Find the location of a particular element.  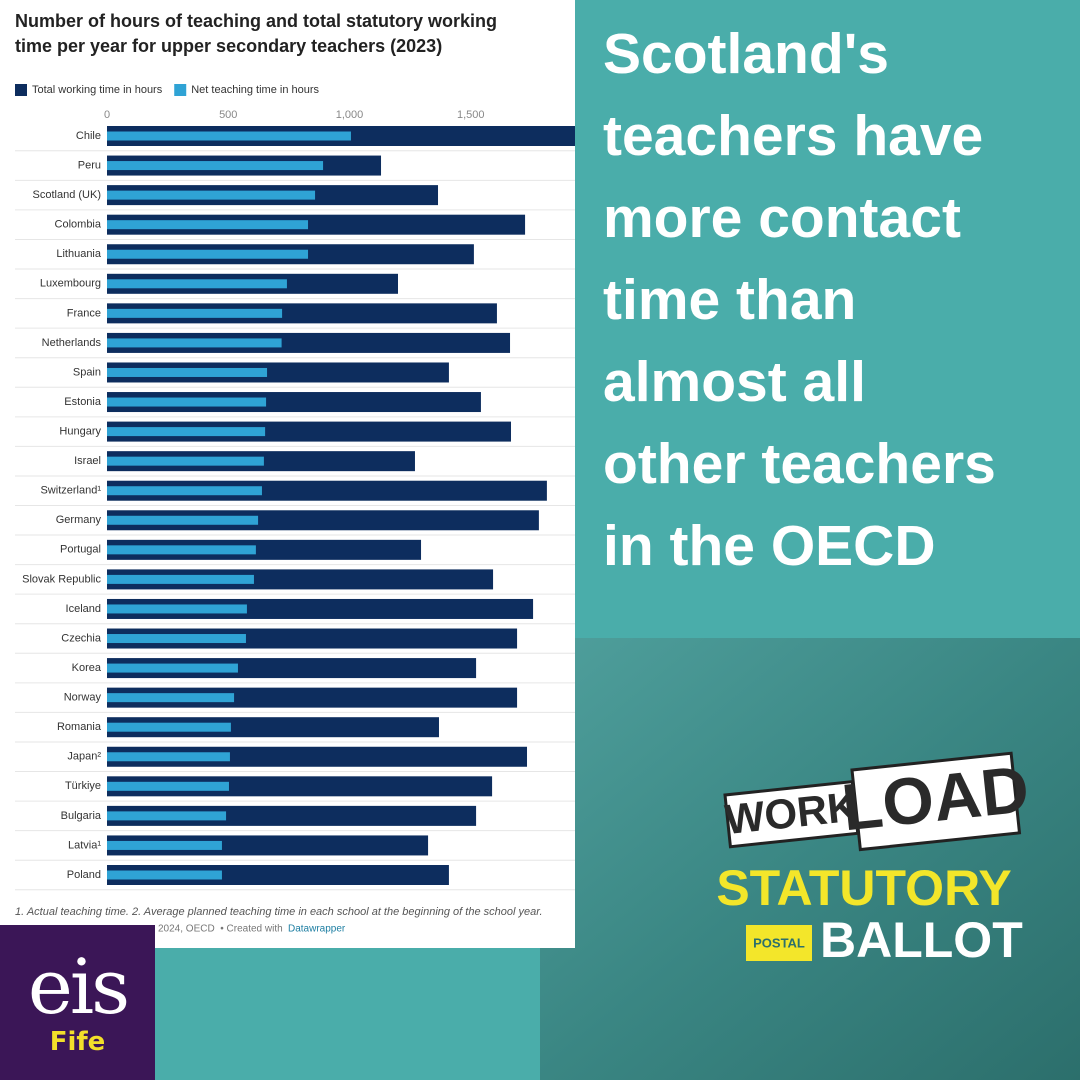

y-tick-label: Hungary is located at coordinates (80, 432).